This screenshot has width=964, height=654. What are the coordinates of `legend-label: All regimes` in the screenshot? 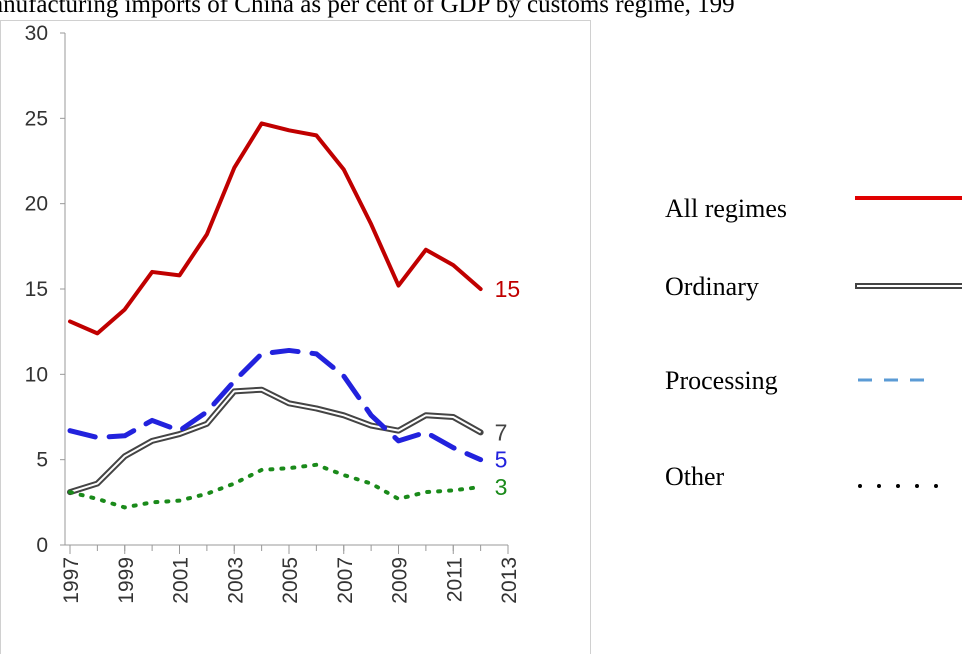 It's located at (726, 208).